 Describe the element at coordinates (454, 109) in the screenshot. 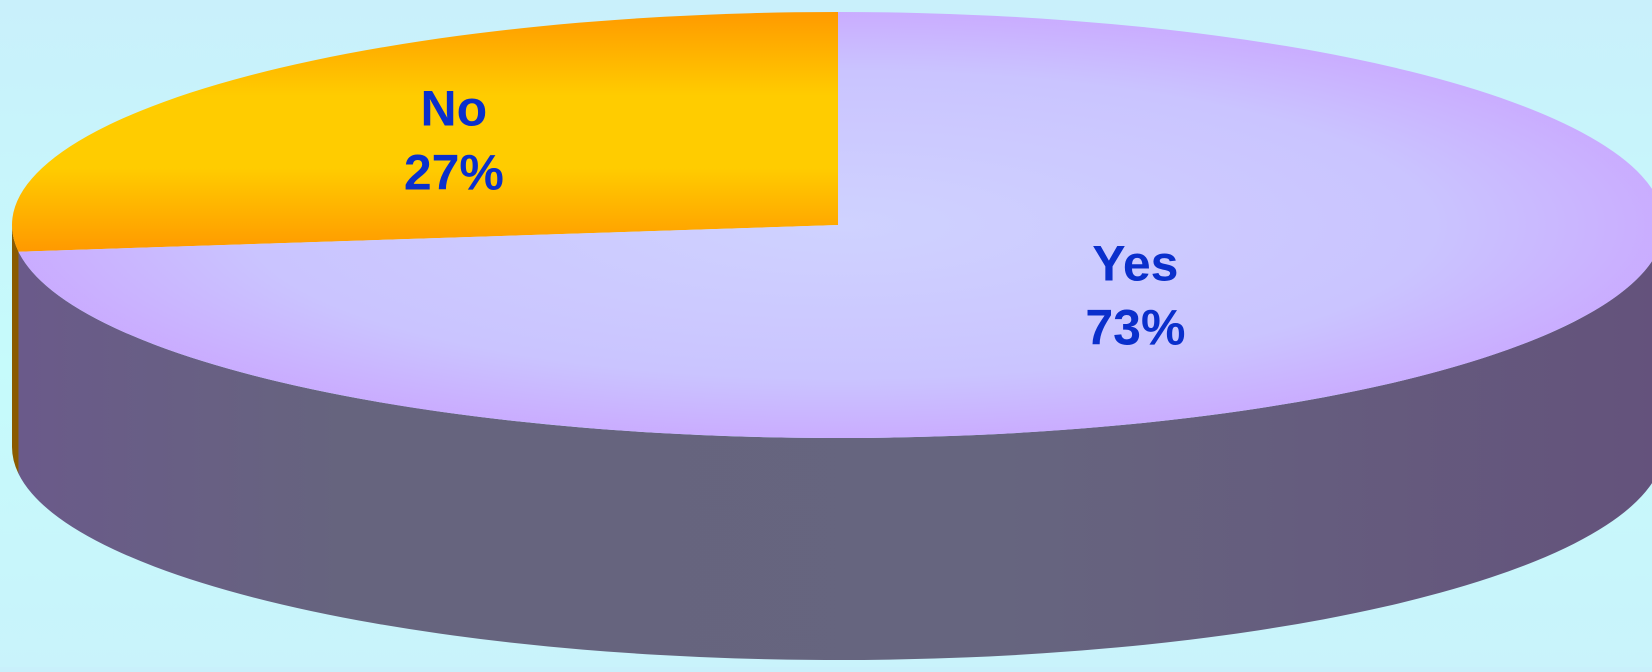

I see `slice-label-no: No` at that location.